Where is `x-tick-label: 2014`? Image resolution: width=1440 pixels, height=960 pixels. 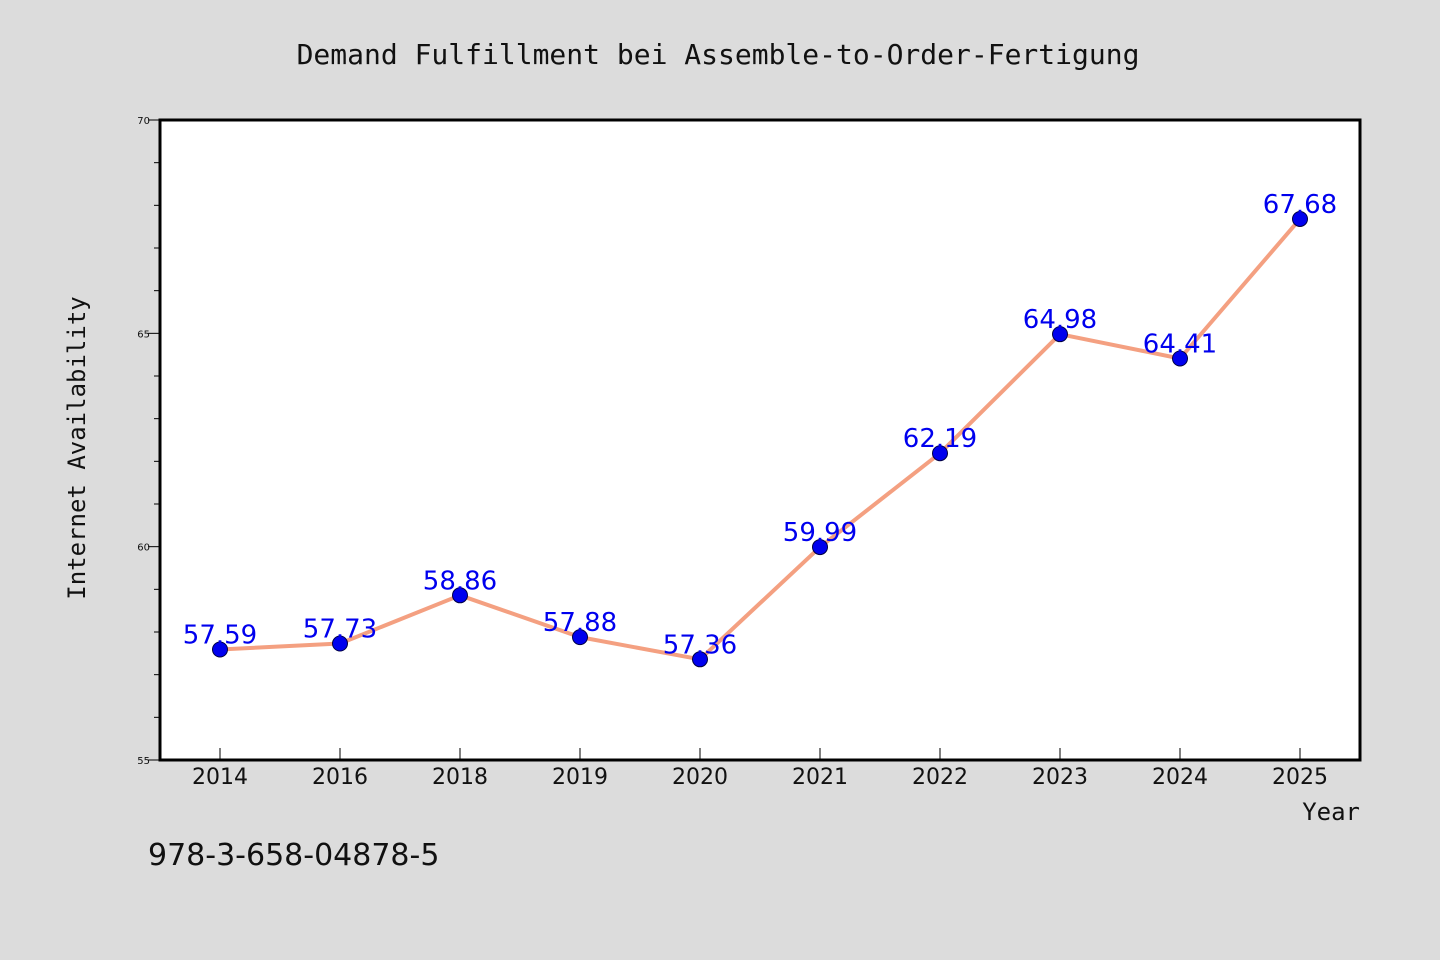
x-tick-label: 2014 is located at coordinates (220, 777).